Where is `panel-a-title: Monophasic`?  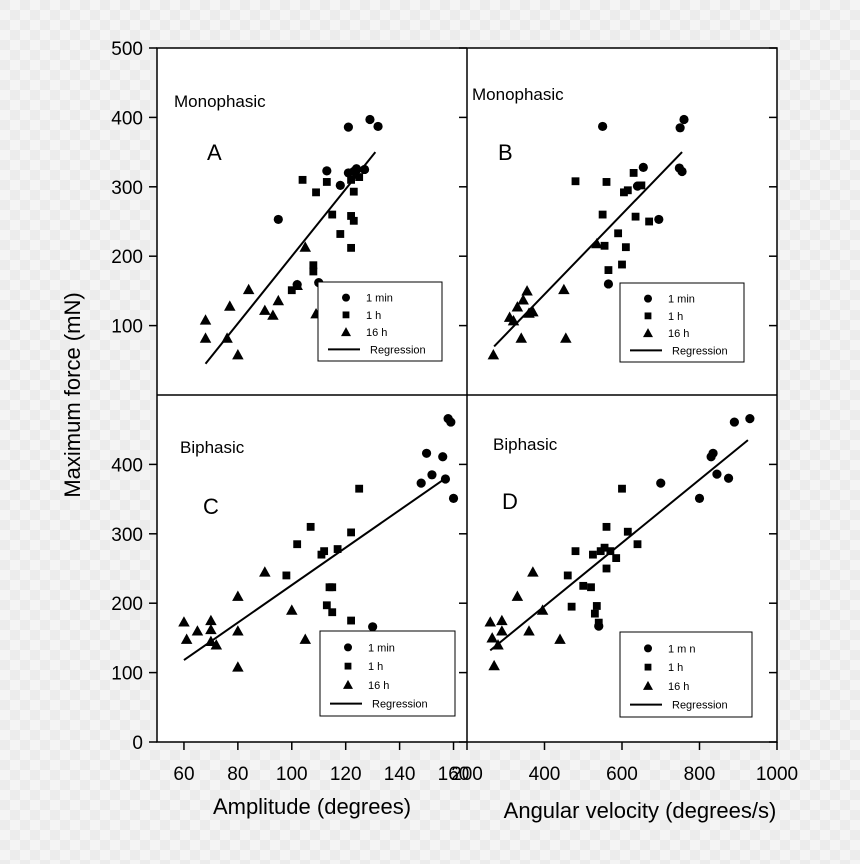 panel-a-title: Monophasic is located at coordinates (220, 101).